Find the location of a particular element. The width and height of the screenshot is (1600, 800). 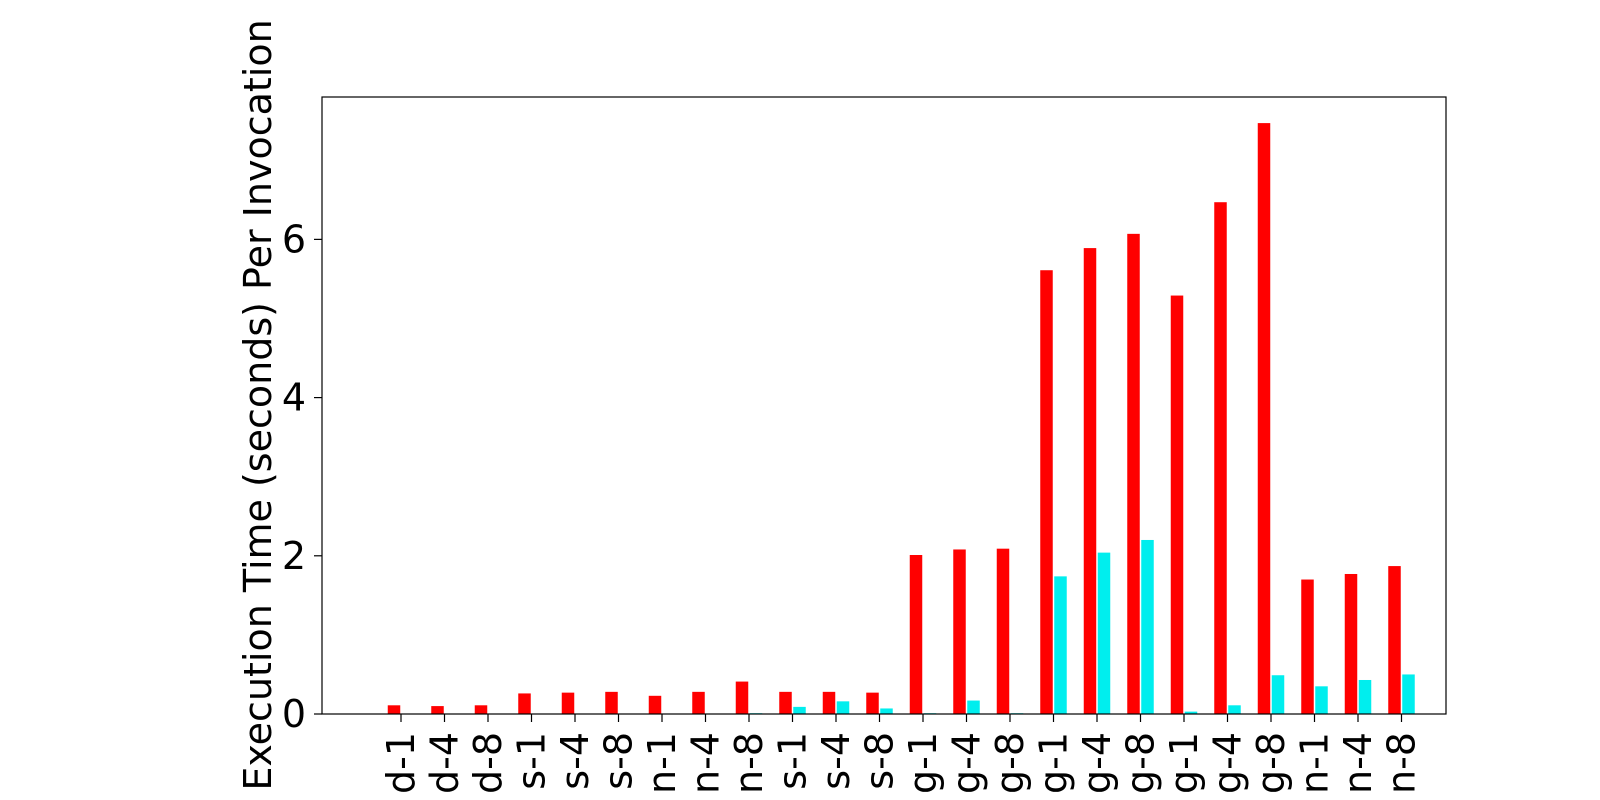

x-tick-label-6: s-8 is located at coordinates (619, 761).